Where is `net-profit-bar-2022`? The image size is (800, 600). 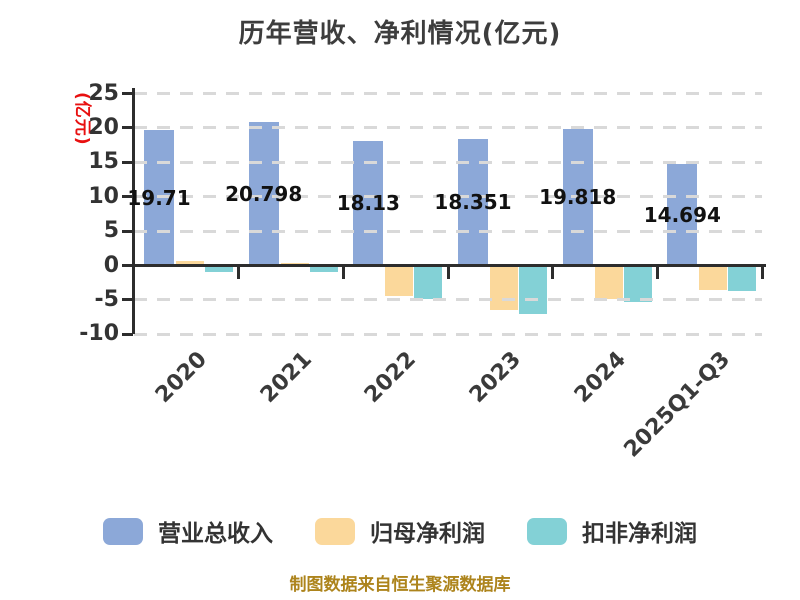
net-profit-bar-2022 is located at coordinates (399, 280).